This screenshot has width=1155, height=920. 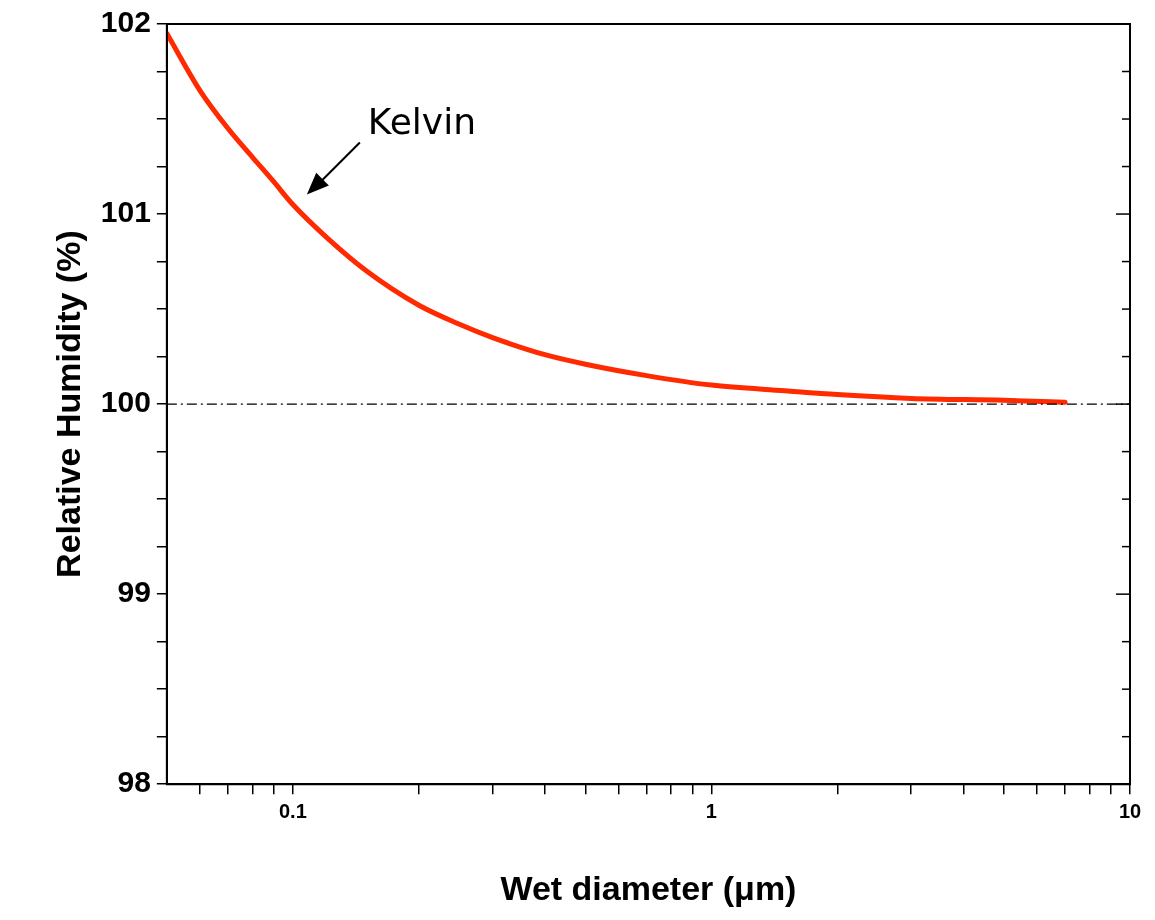 I want to click on x-tick-label: 0.1, so click(x=292, y=810).